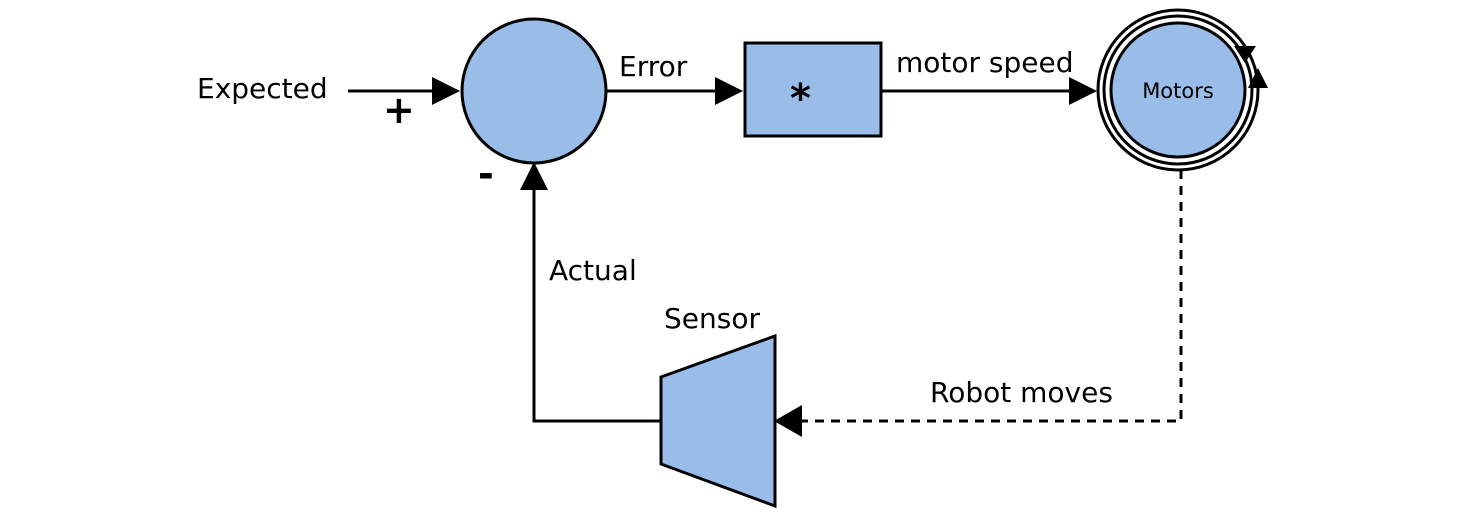  What do you see at coordinates (1021, 392) in the screenshot?
I see `robot-moves-label: Robot moves` at bounding box center [1021, 392].